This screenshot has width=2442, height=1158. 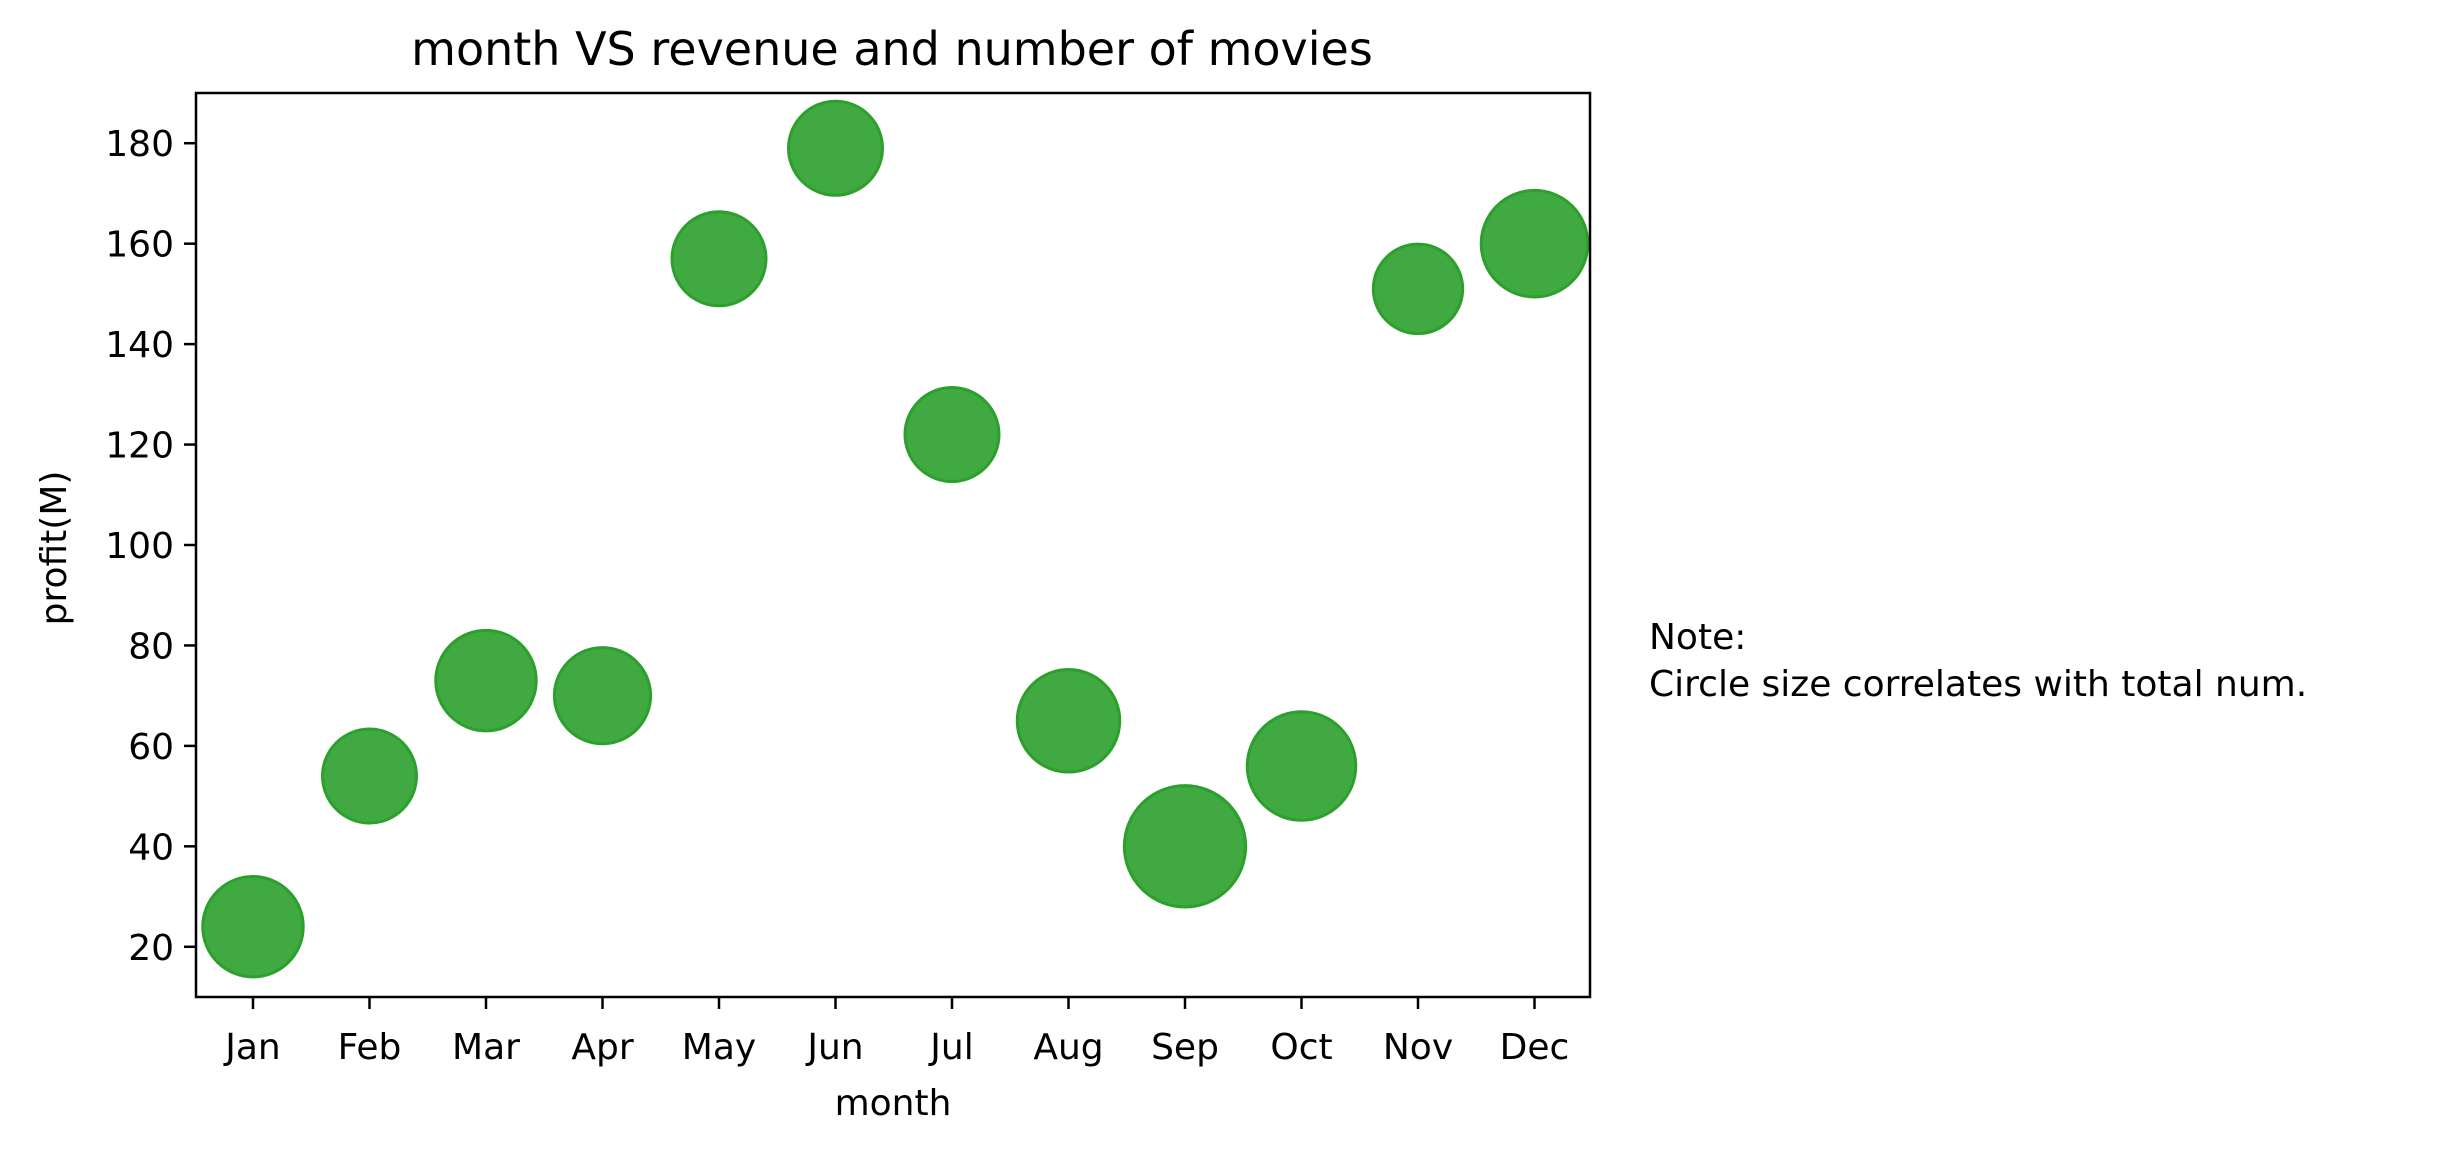 What do you see at coordinates (151, 646) in the screenshot?
I see `y-tick-label: 80` at bounding box center [151, 646].